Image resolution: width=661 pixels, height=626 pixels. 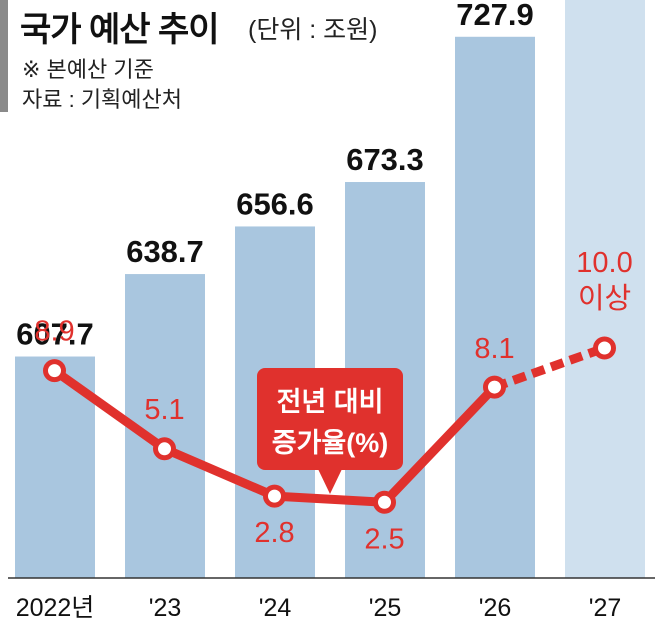 I want to click on x-tick-label-0: 2022년, so click(x=55, y=608).